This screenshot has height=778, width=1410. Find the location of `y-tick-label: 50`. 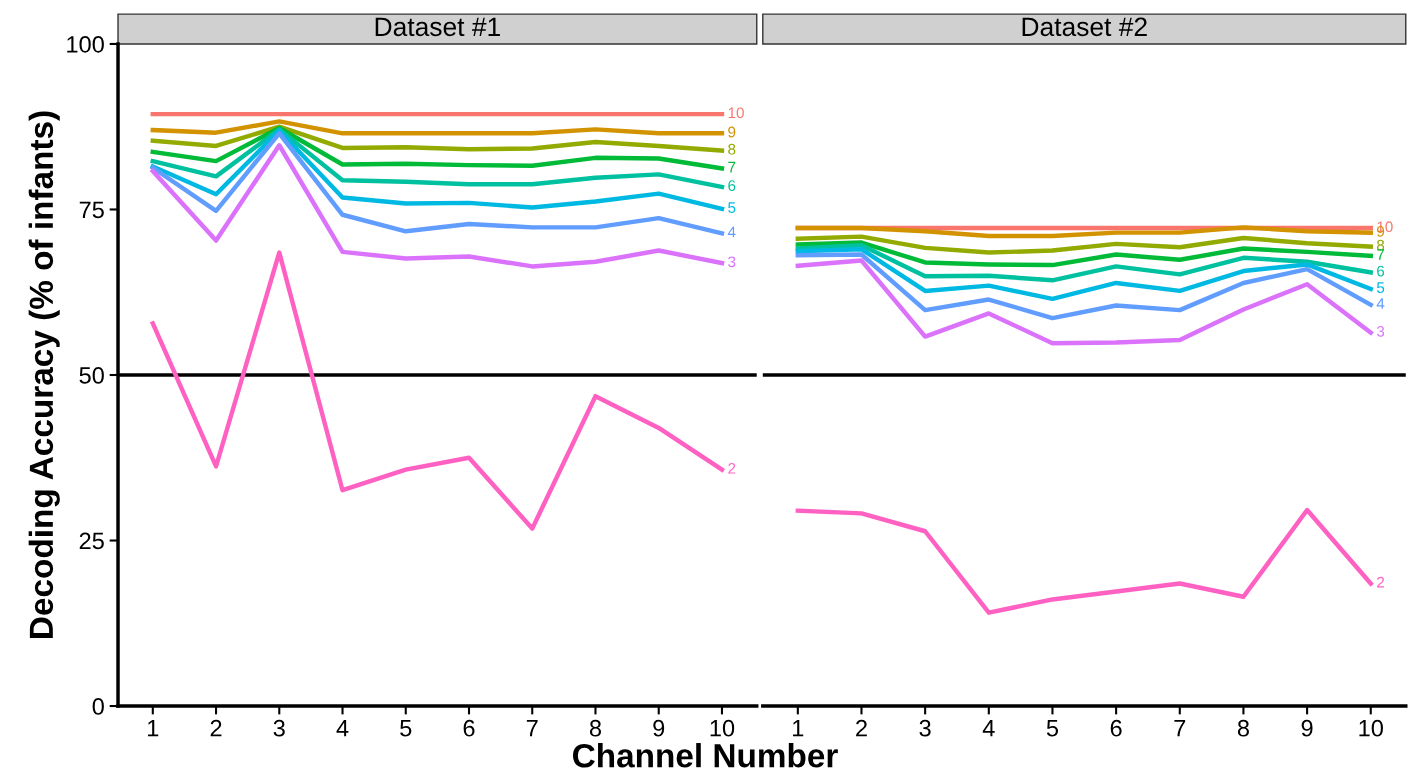

y-tick-label: 50 is located at coordinates (91, 375).